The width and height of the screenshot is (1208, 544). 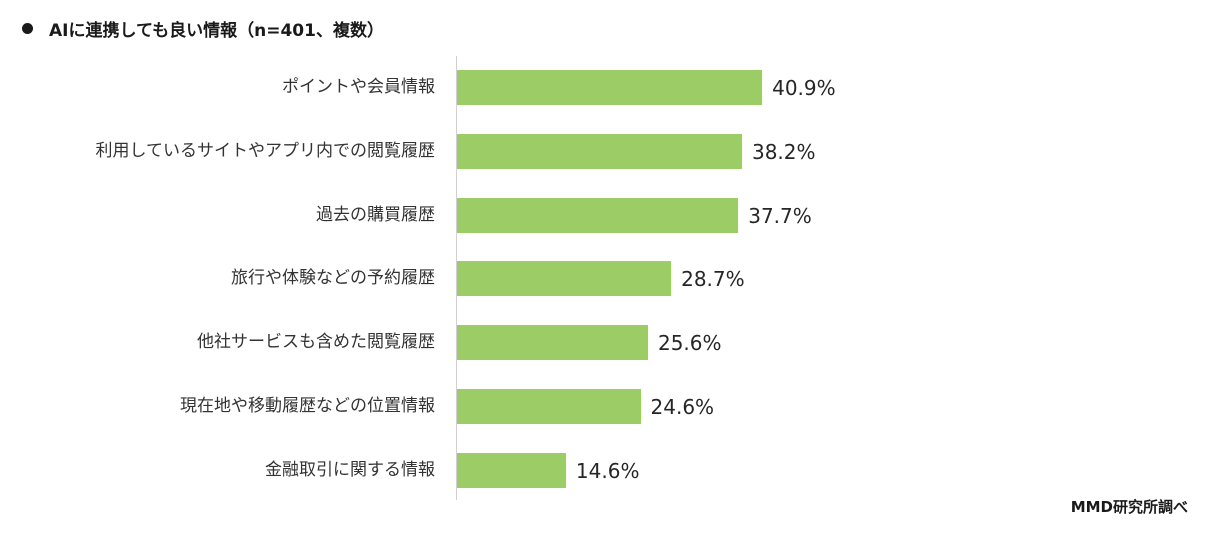 I want to click on bar-row: 過去の購買履歴 37.7%, so click(x=500, y=215).